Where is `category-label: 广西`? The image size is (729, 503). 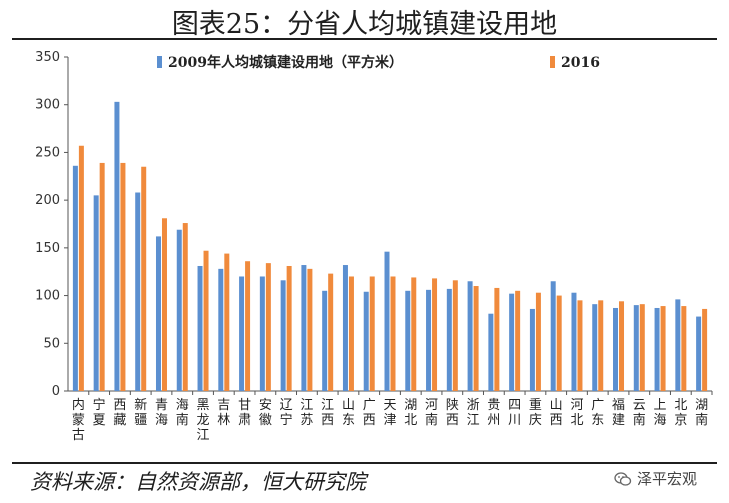
category-label: 广西 is located at coordinates (369, 413).